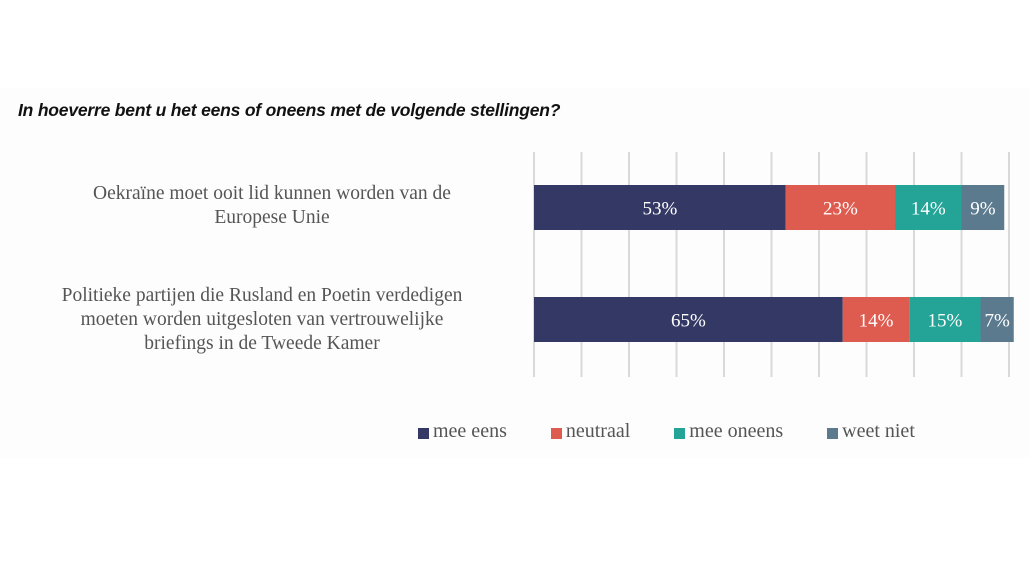  Describe the element at coordinates (262, 343) in the screenshot. I see `category-label-line: briefings in de Tweede Kamer` at that location.